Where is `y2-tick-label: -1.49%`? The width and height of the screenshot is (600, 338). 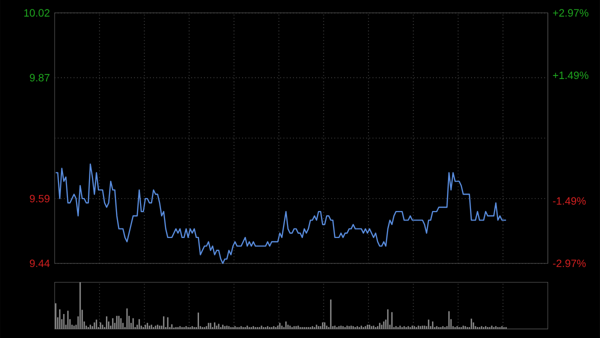 y2-tick-label: -1.49% is located at coordinates (569, 201).